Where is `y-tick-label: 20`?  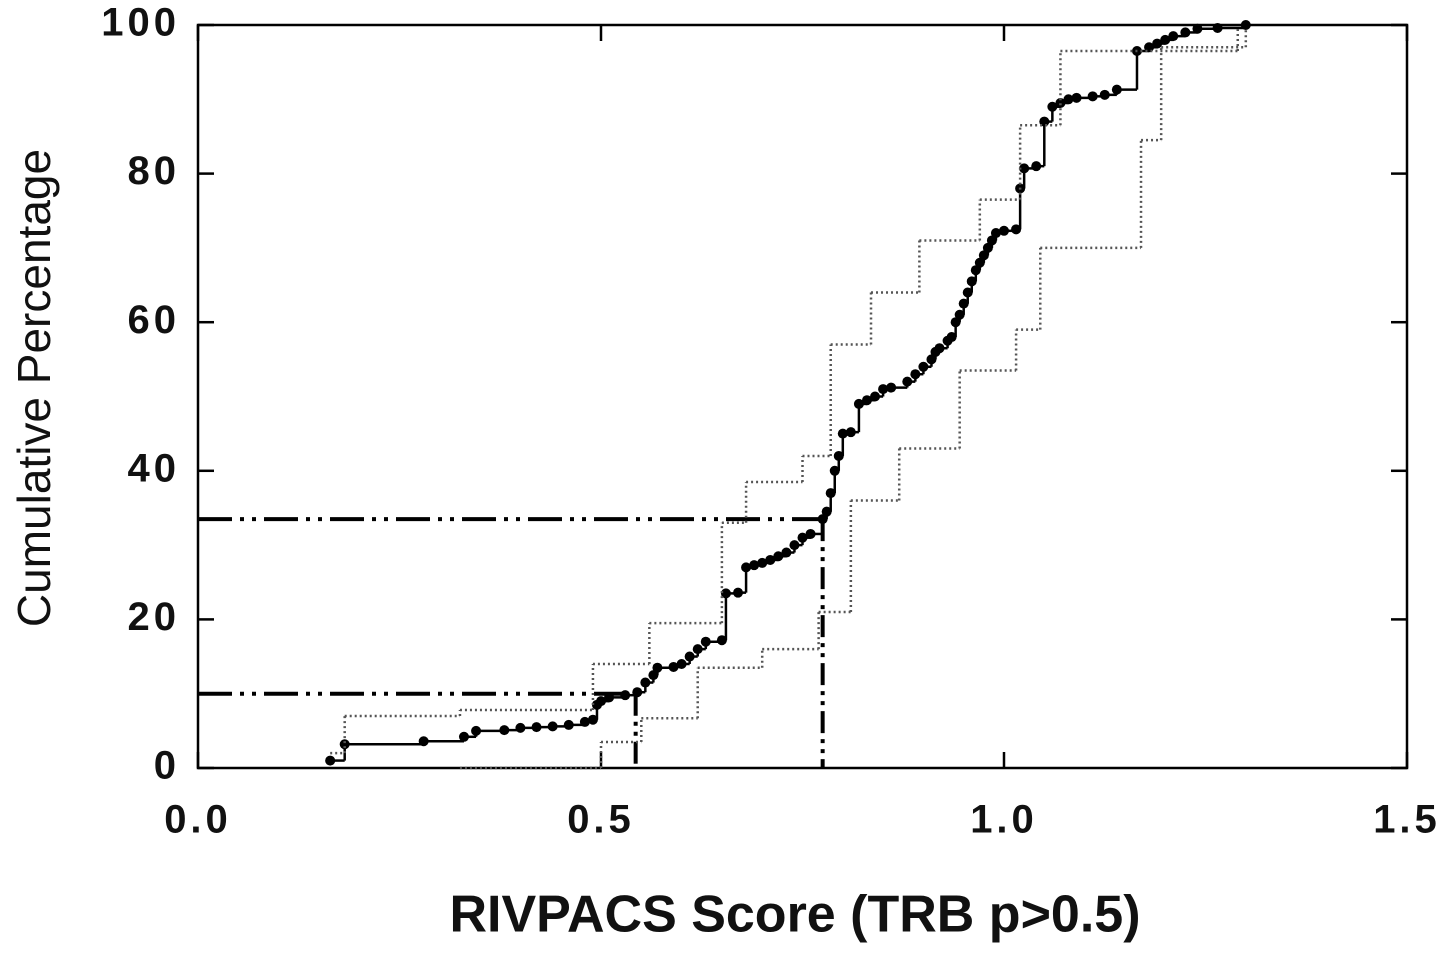 y-tick-label: 20 is located at coordinates (154, 617).